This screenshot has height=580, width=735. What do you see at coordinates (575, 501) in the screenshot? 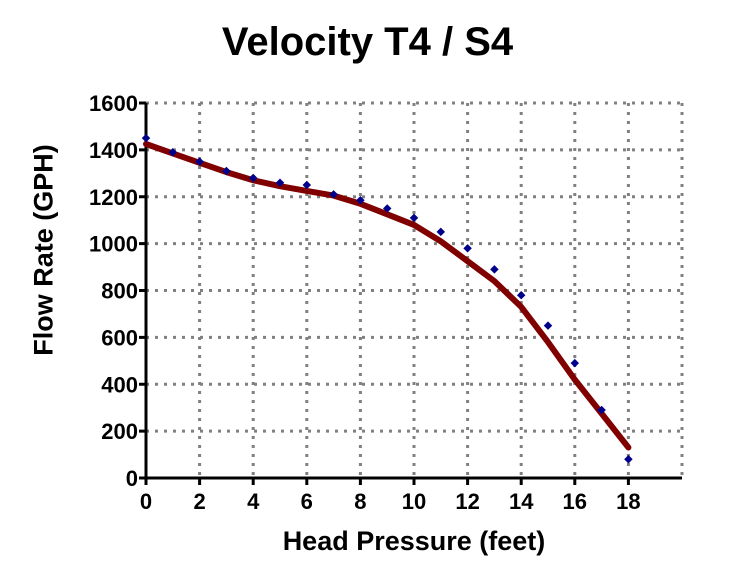
I see `x-tick-label: 16` at bounding box center [575, 501].